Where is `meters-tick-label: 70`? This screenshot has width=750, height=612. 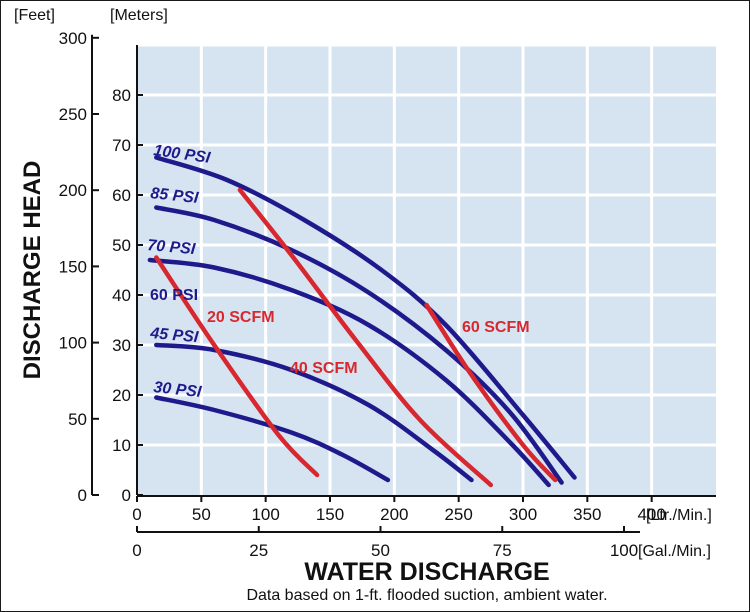
meters-tick-label: 70 is located at coordinates (121, 145).